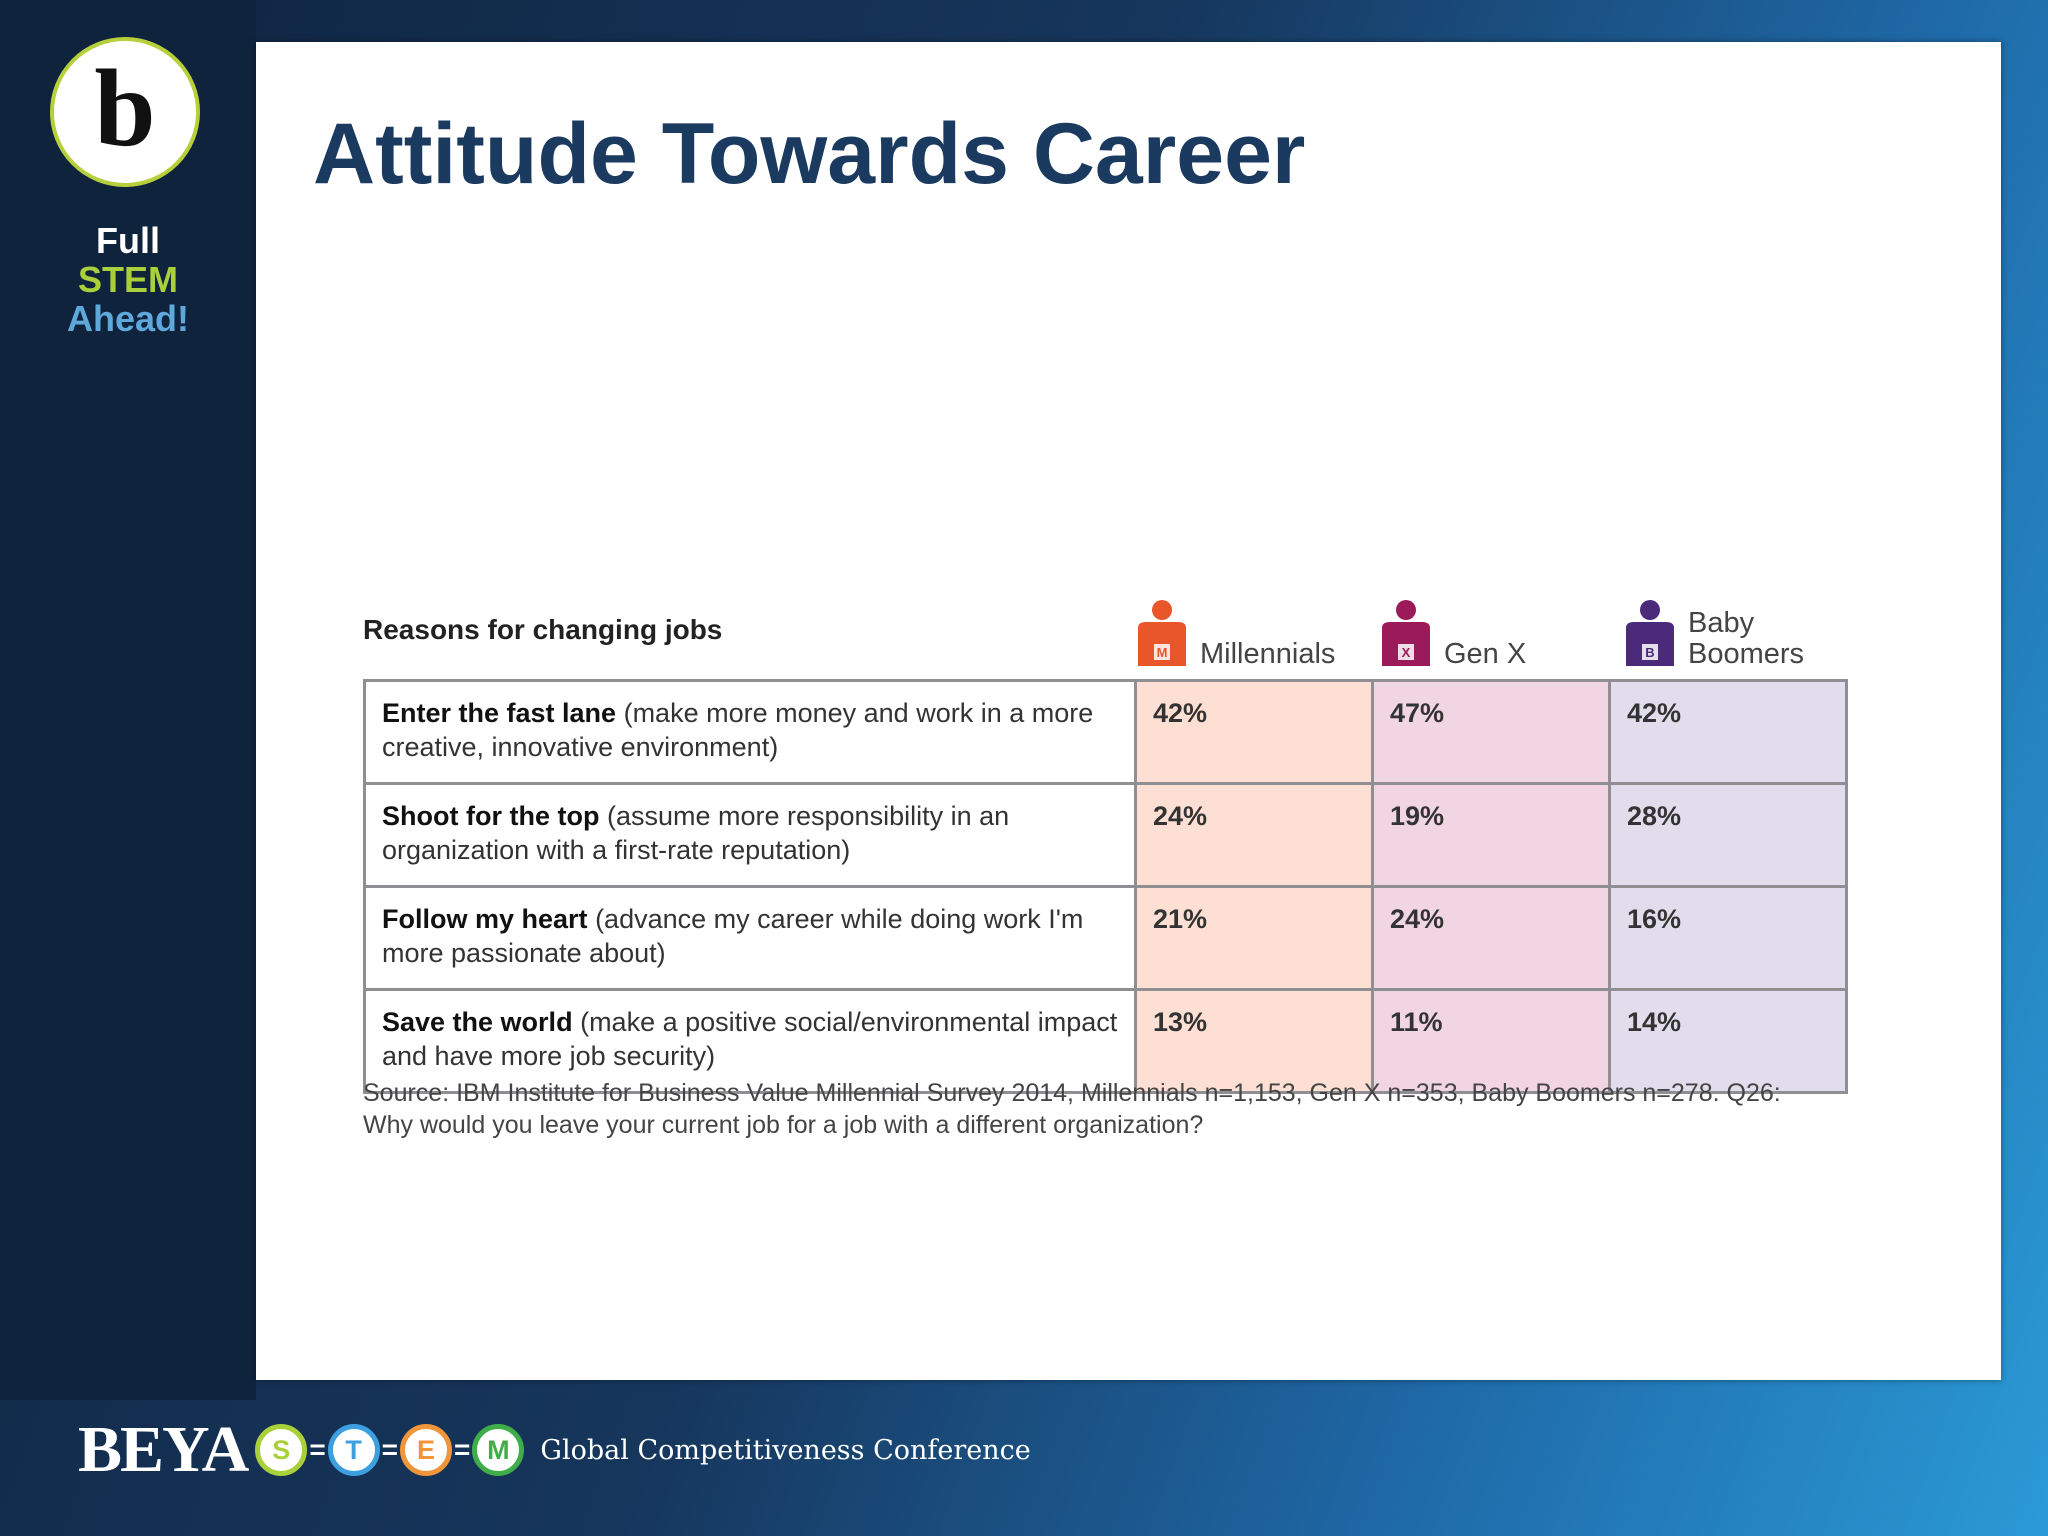 The height and width of the screenshot is (1536, 2048). Describe the element at coordinates (1728, 835) in the screenshot. I see `value-cell: 28%` at that location.